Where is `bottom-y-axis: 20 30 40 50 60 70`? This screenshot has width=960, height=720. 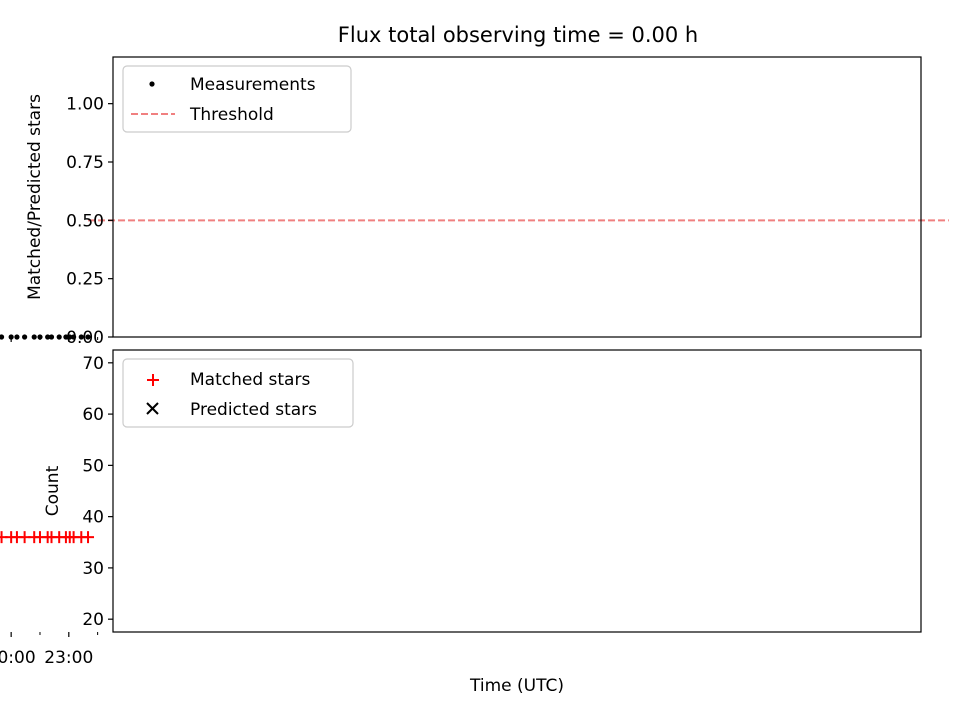
bottom-y-axis: 20 30 40 50 60 70 is located at coordinates (97, 492).